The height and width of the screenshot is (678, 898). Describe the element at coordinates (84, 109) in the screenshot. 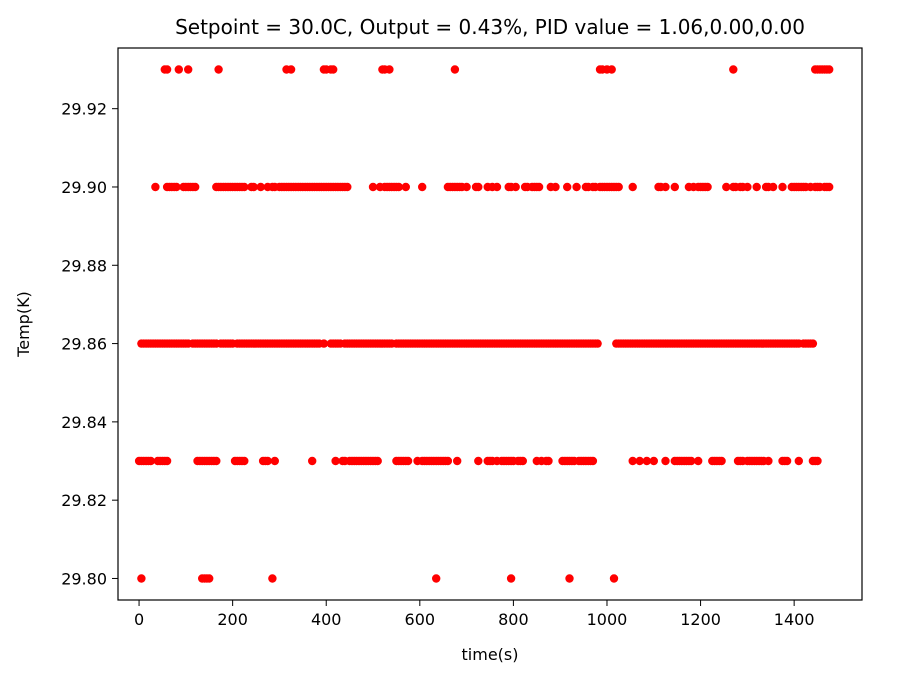

I see `y-tick-label: 29.92` at that location.